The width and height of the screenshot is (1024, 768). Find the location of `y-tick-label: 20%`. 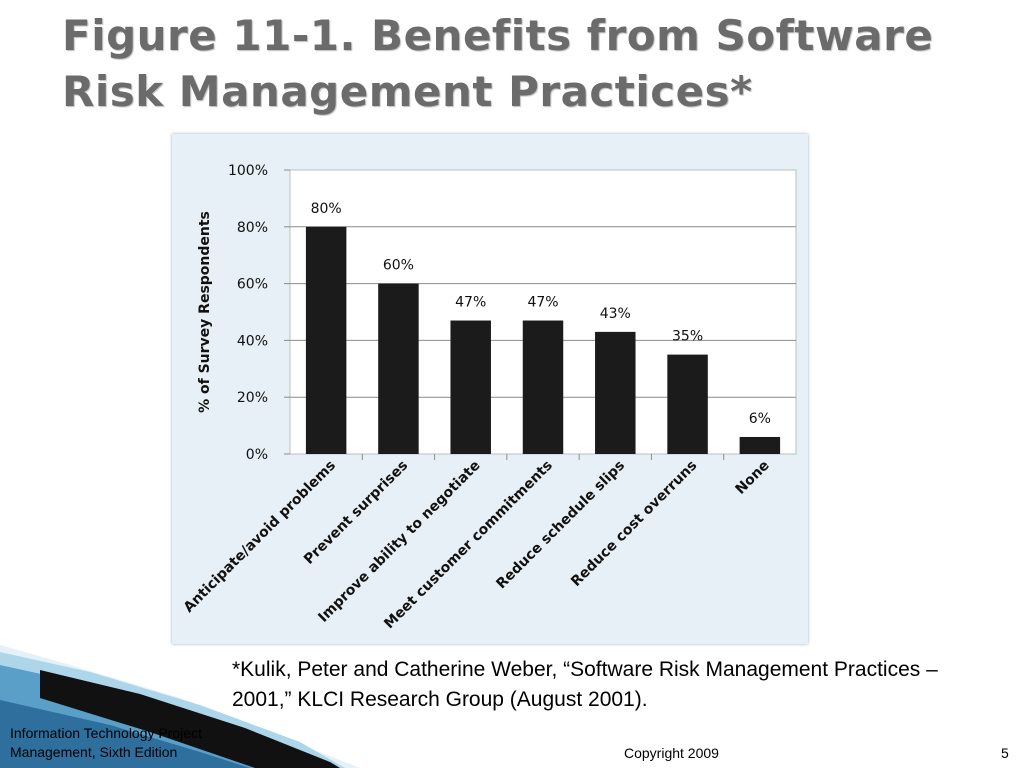

y-tick-label: 20% is located at coordinates (252, 398).